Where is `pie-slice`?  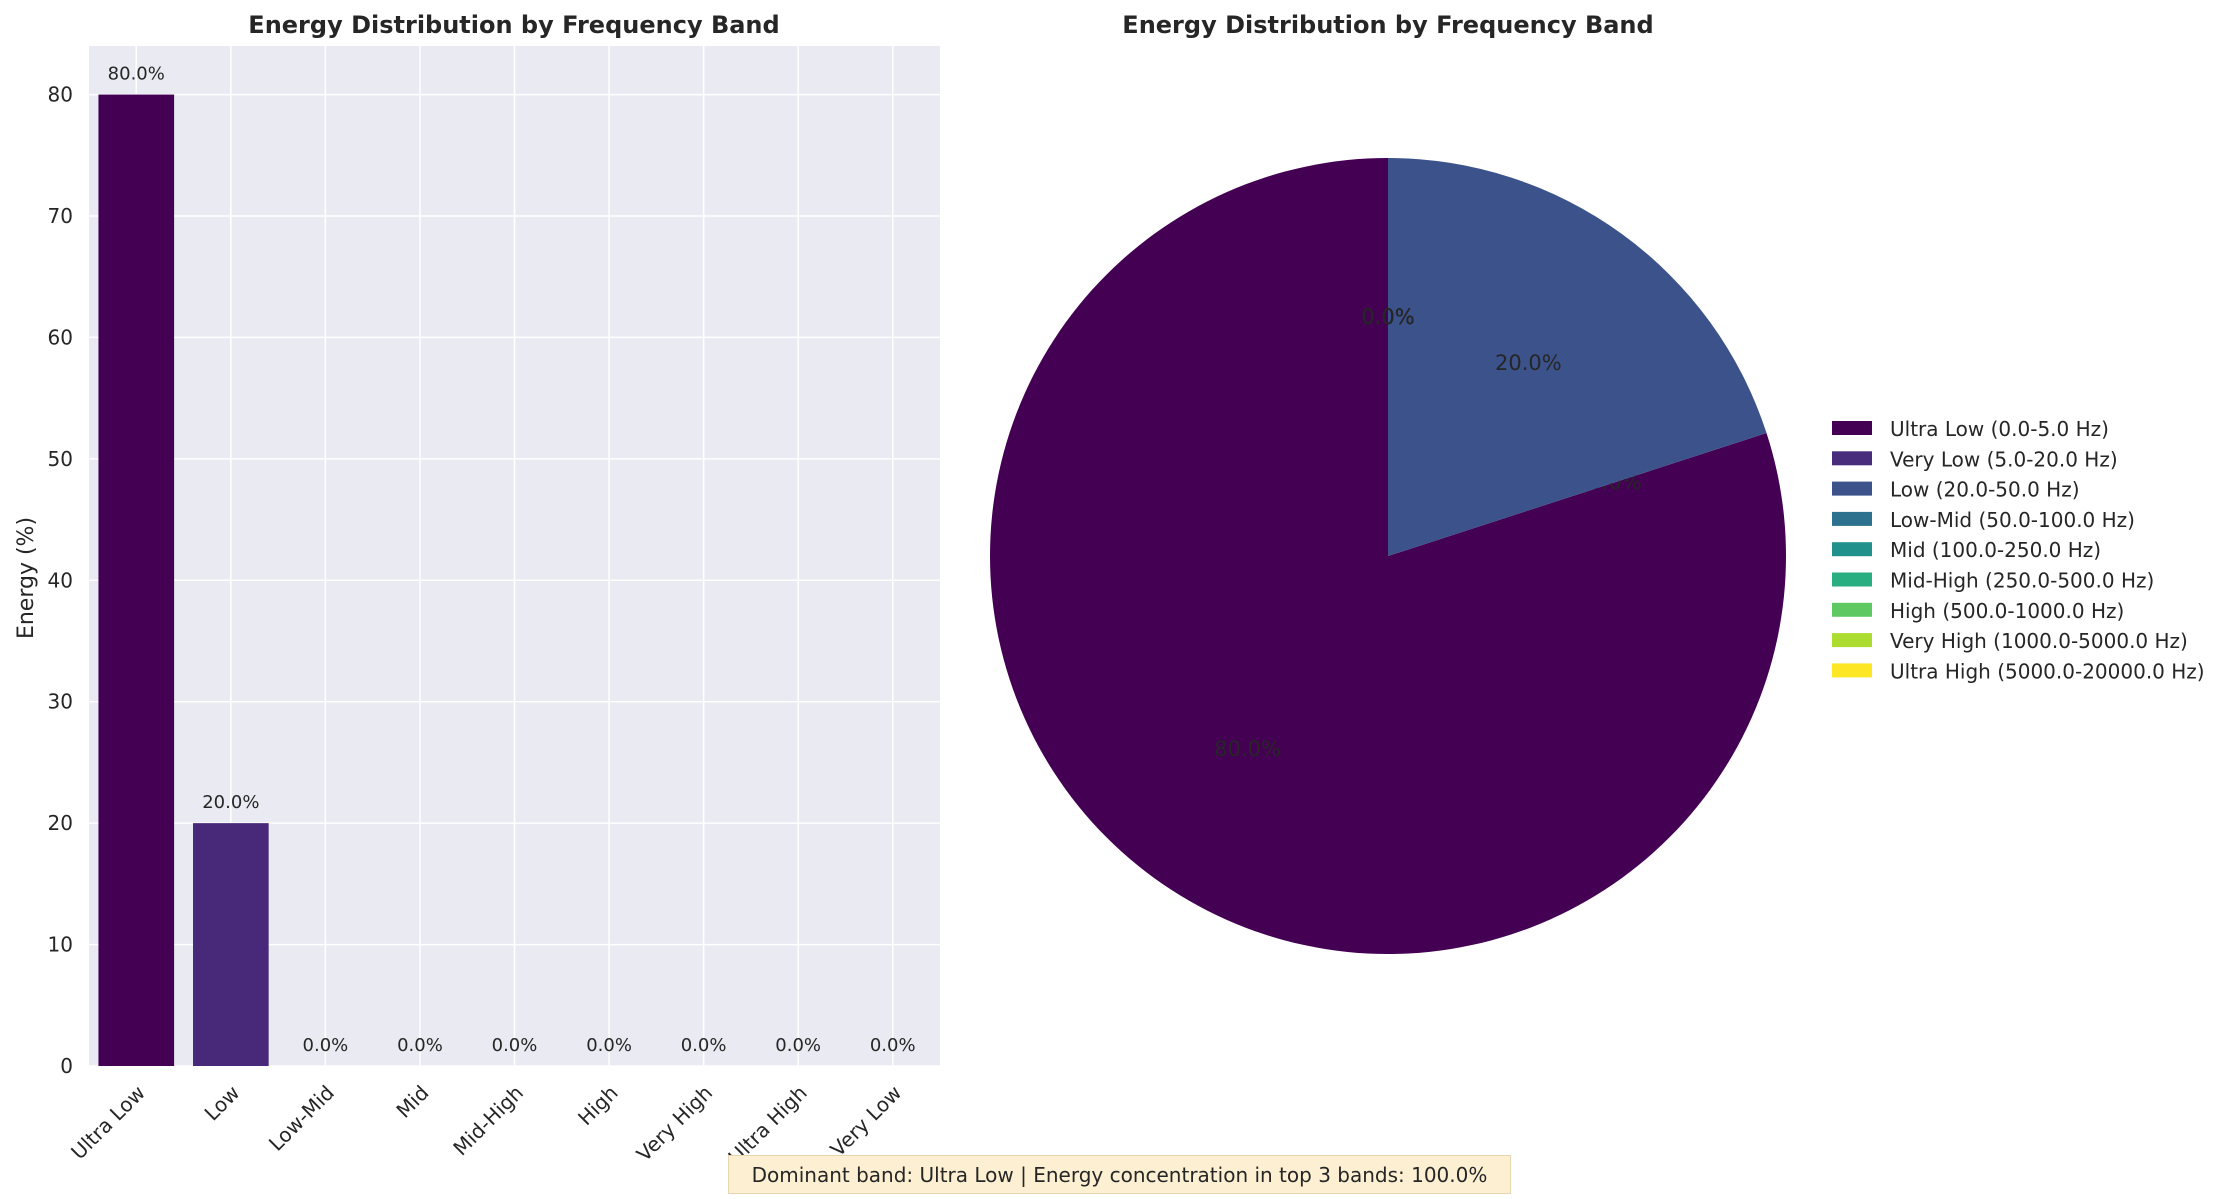
pie-slice is located at coordinates (1577, 357).